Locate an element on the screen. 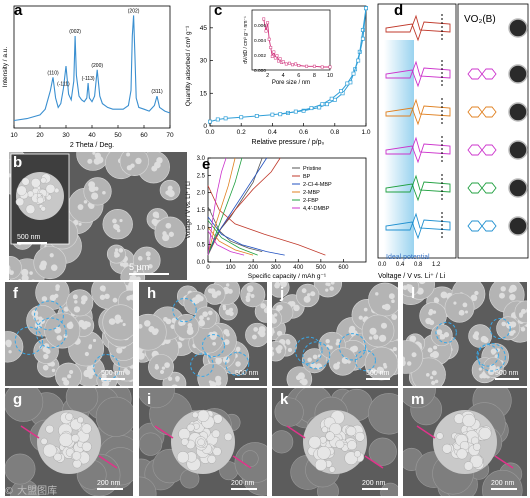  inset-line is located at coordinates (296, 43).